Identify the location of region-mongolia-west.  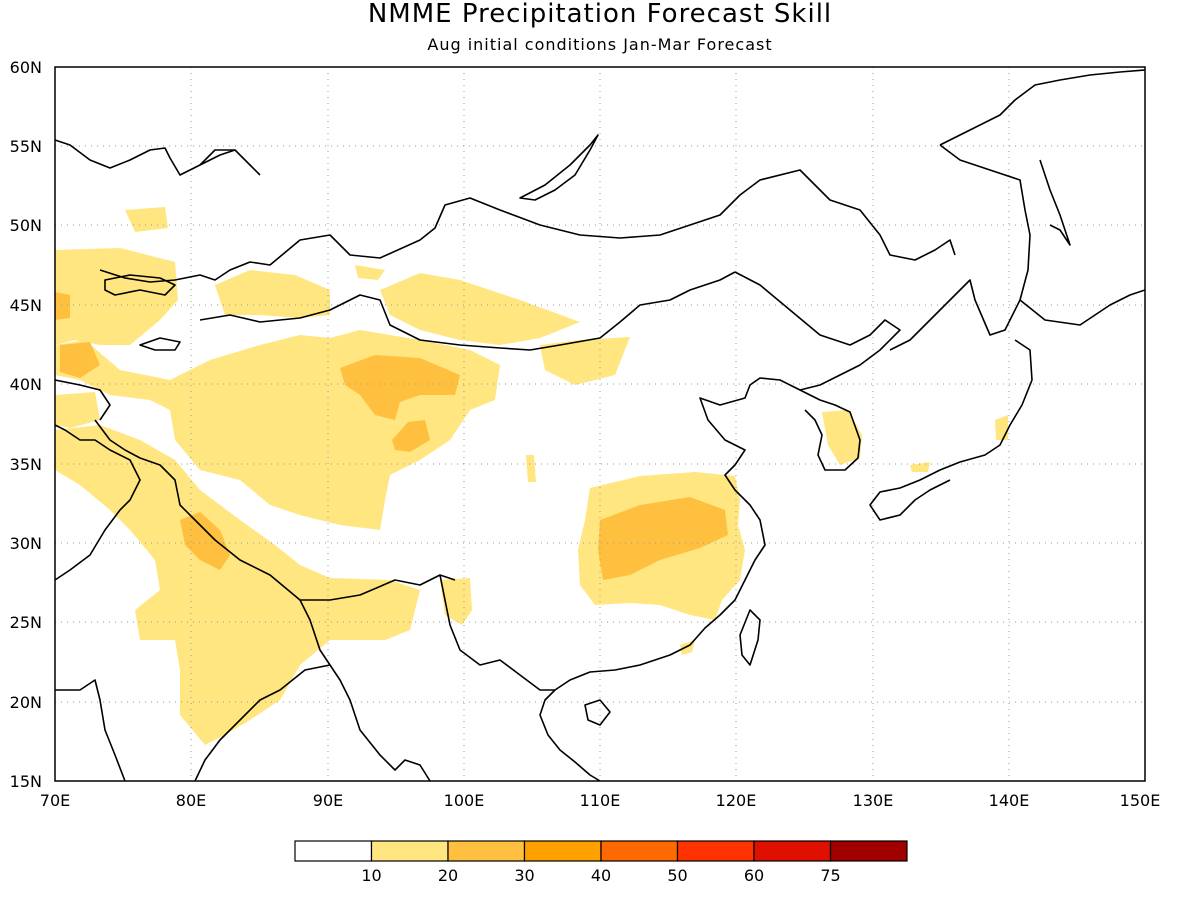
(480, 309).